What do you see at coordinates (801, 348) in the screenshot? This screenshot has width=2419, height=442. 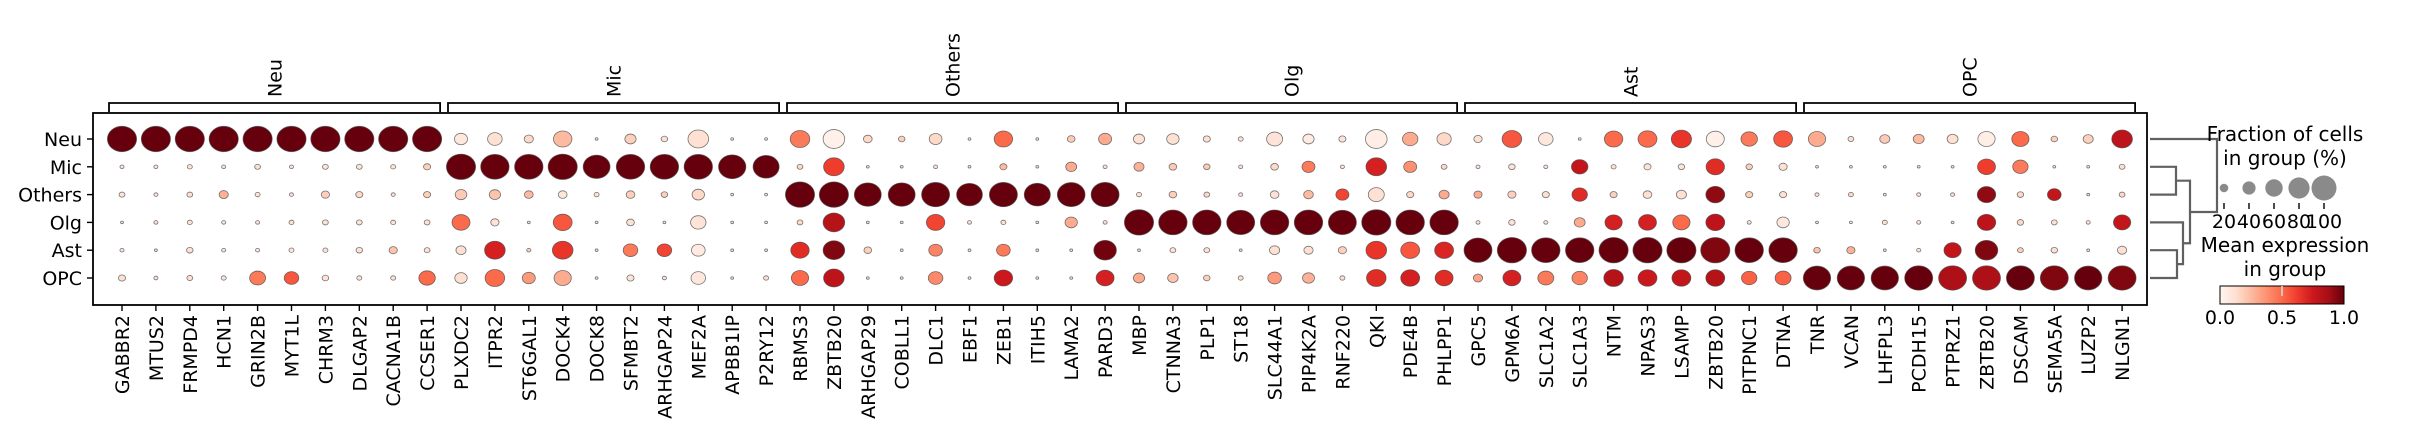 I see `gene-label: RBMS3` at bounding box center [801, 348].